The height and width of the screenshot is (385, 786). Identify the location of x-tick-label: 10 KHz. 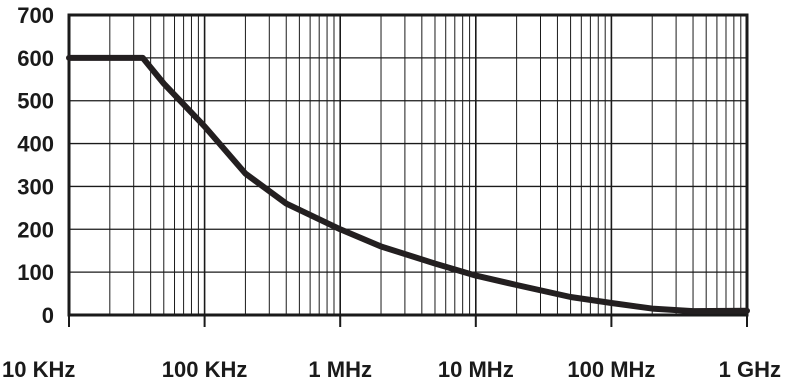
(38, 369).